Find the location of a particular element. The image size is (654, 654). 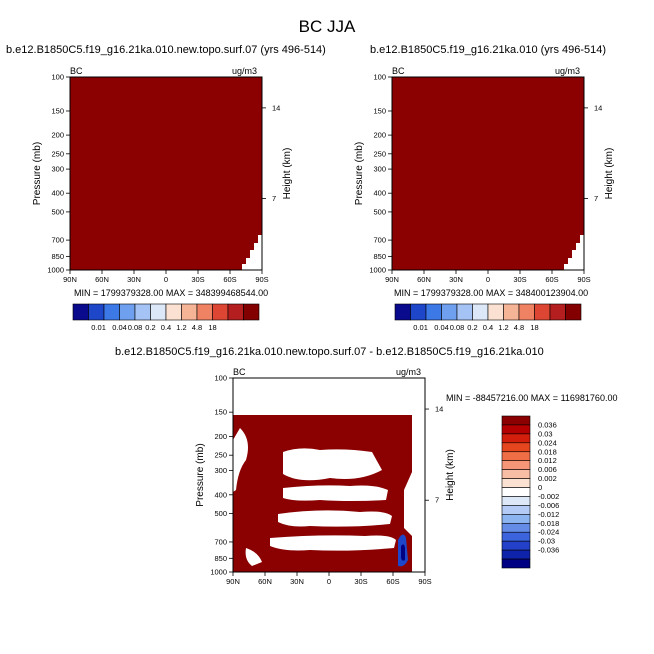

diff-colorbar-label: -0.002 is located at coordinates (548, 496).